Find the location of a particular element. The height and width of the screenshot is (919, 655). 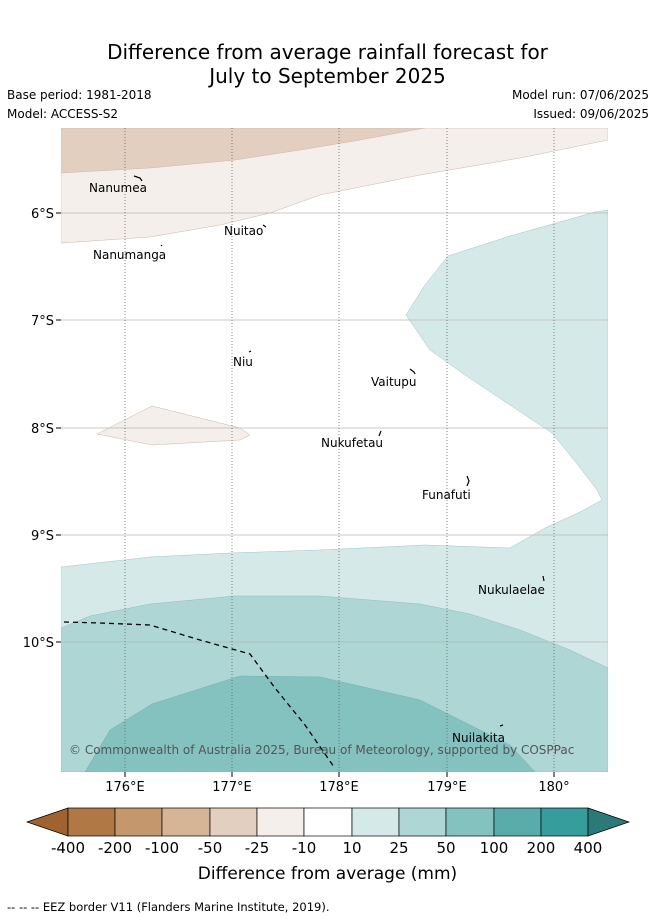

x-tick-178e: 178°E is located at coordinates (339, 787).